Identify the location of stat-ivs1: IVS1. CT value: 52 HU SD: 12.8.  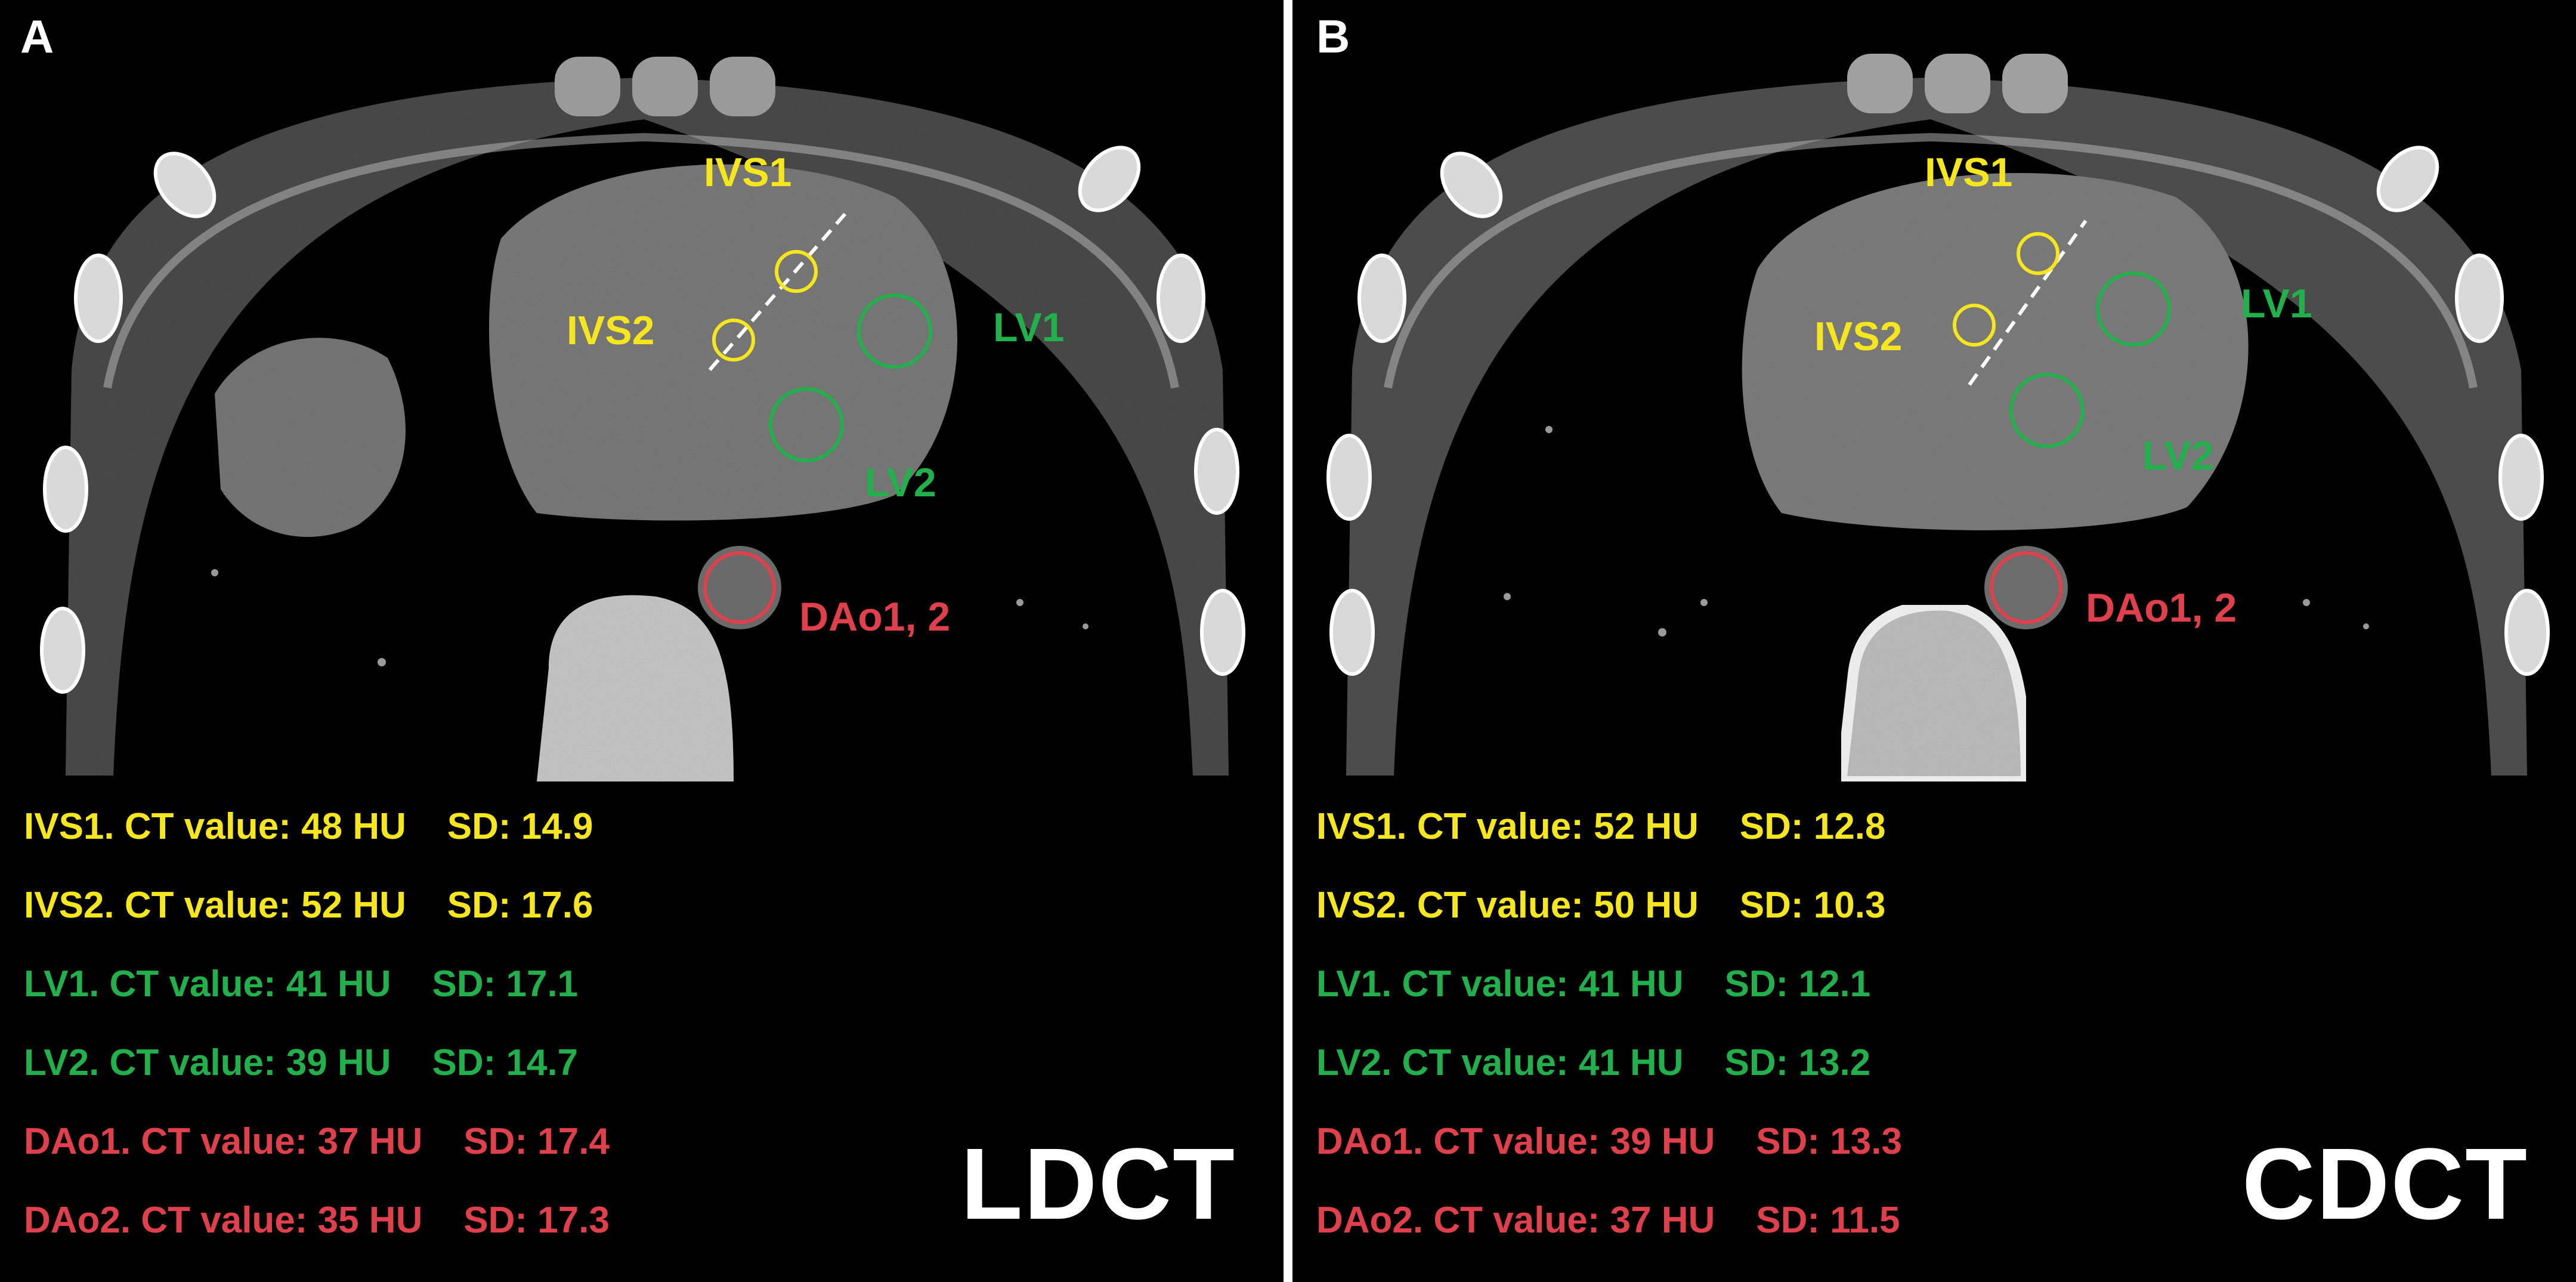
(1601, 826).